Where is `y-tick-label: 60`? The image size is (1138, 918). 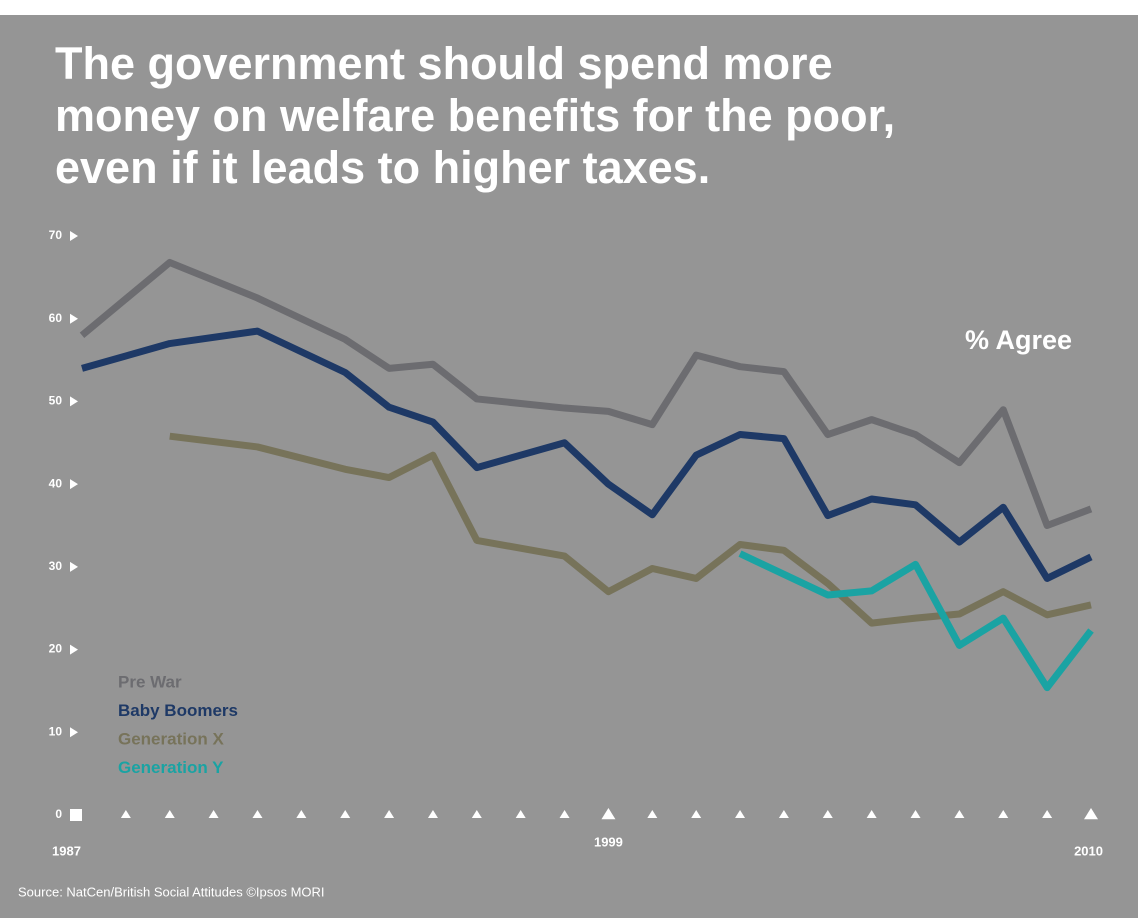 y-tick-label: 60 is located at coordinates (56, 318).